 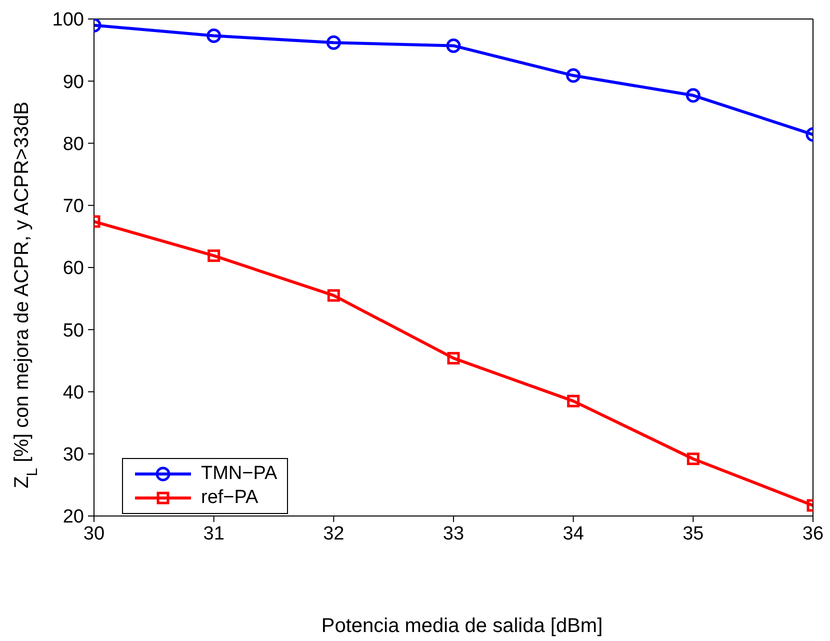 What do you see at coordinates (453, 533) in the screenshot?
I see `x-tick-label: 33` at bounding box center [453, 533].